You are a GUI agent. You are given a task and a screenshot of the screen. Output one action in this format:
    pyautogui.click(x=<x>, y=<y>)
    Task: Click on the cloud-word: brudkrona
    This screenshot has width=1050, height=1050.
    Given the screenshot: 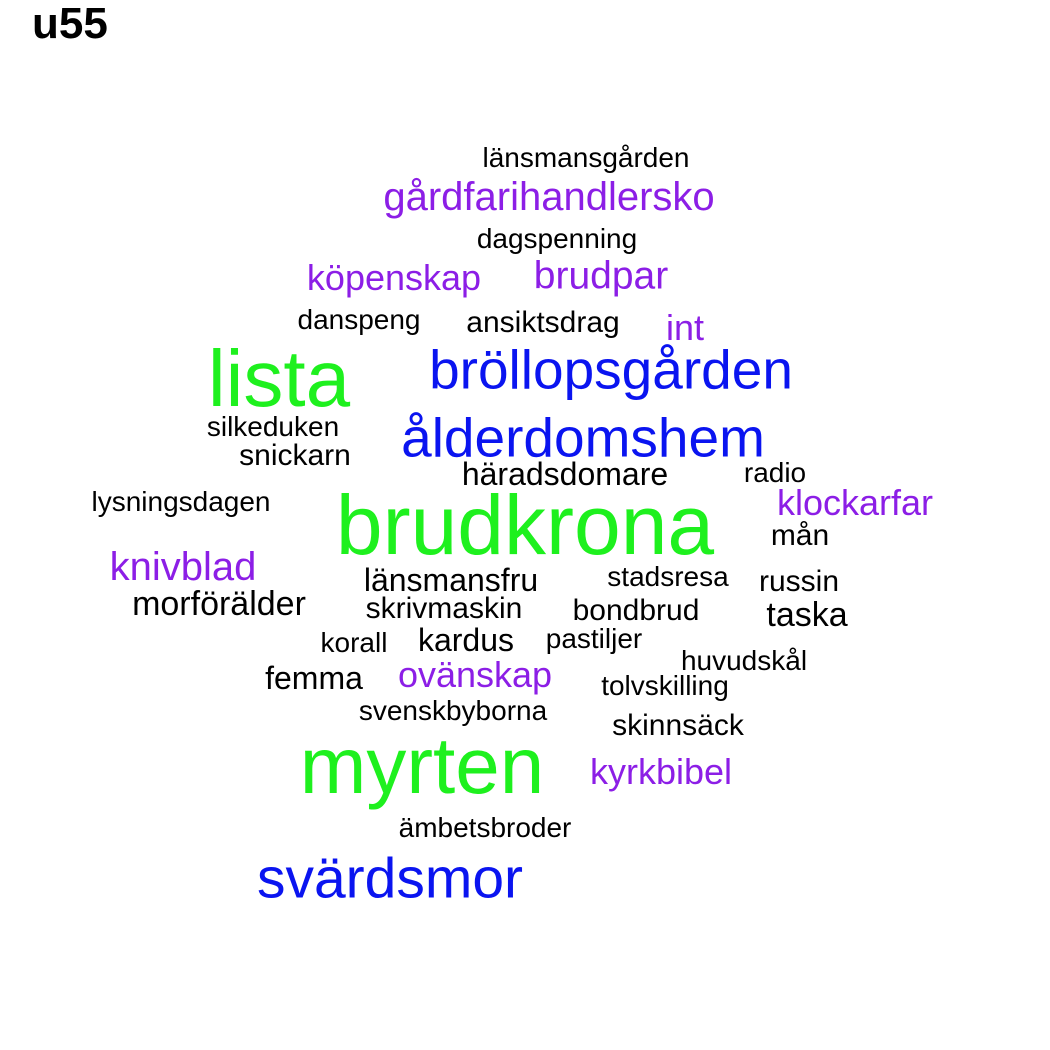 What is the action you would take?
    pyautogui.click(x=525, y=525)
    